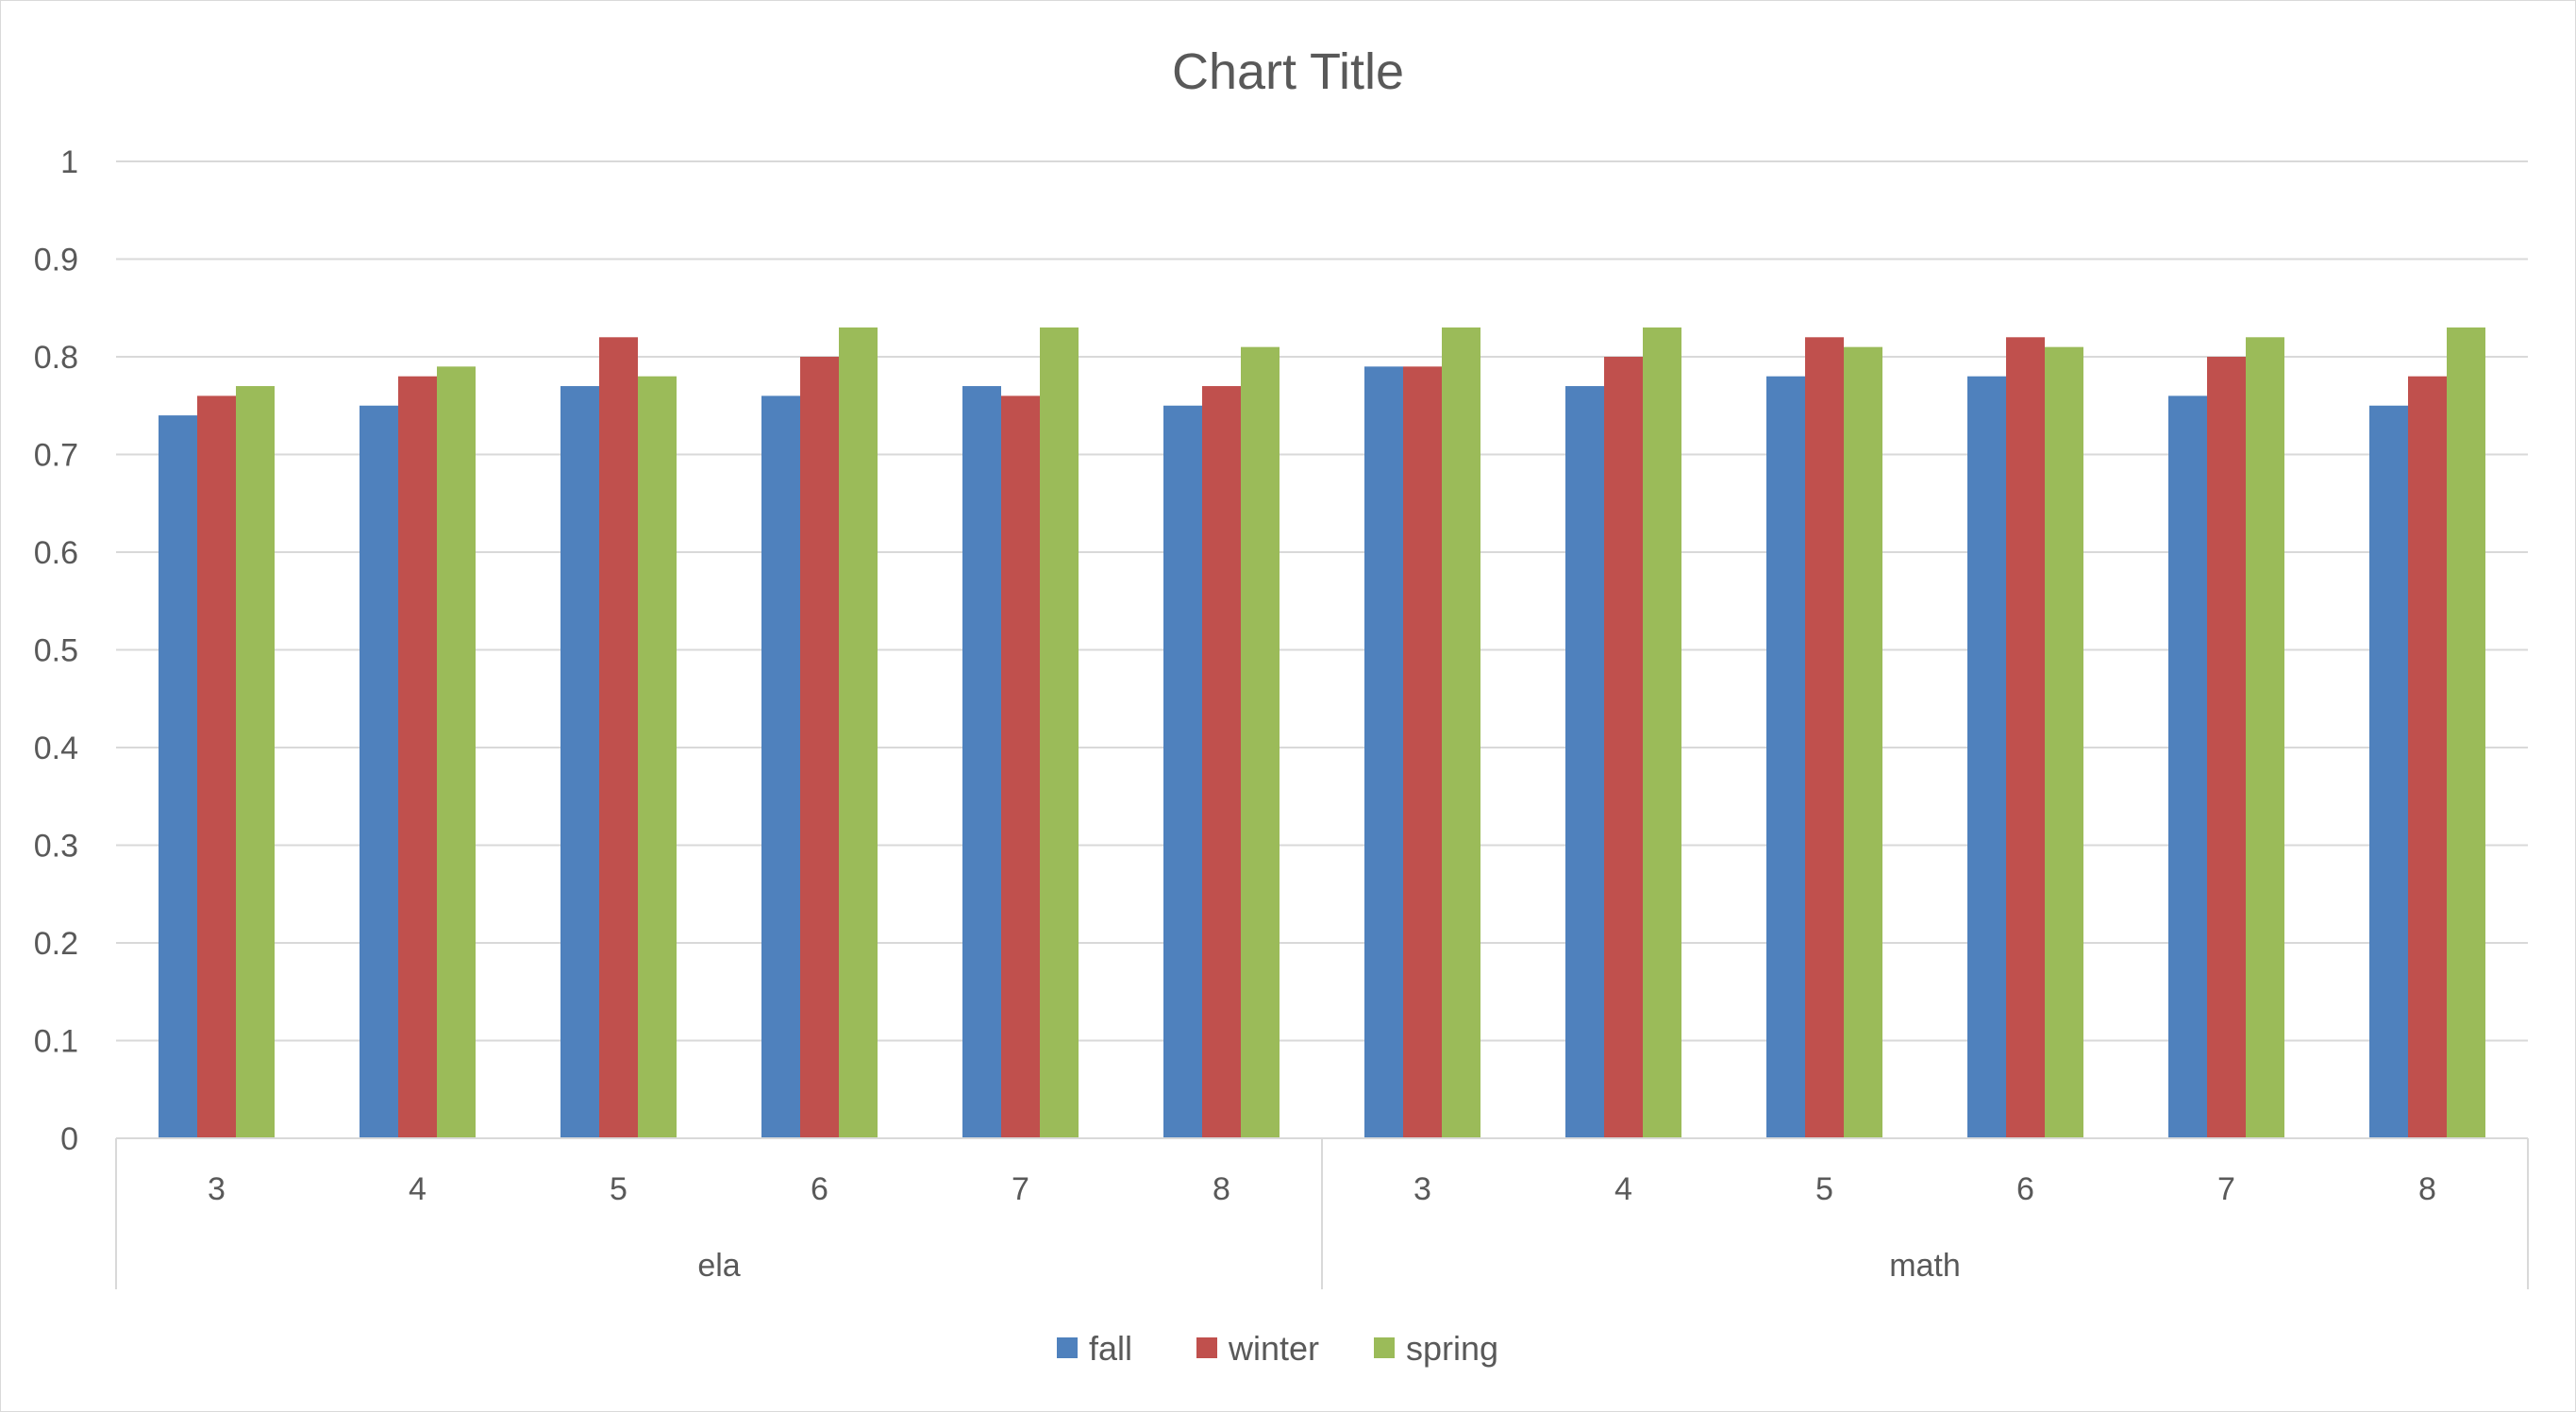  What do you see at coordinates (56, 748) in the screenshot?
I see `y-tick-label: 0.4` at bounding box center [56, 748].